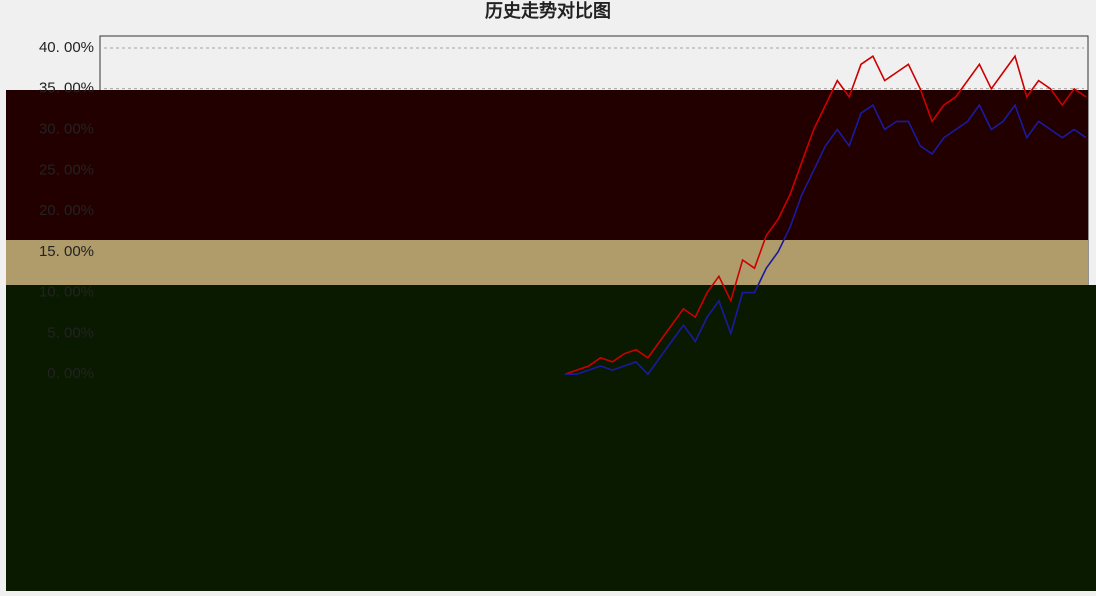  Describe the element at coordinates (66, 88) in the screenshot. I see `y-tick-label: 35. 00%` at that location.